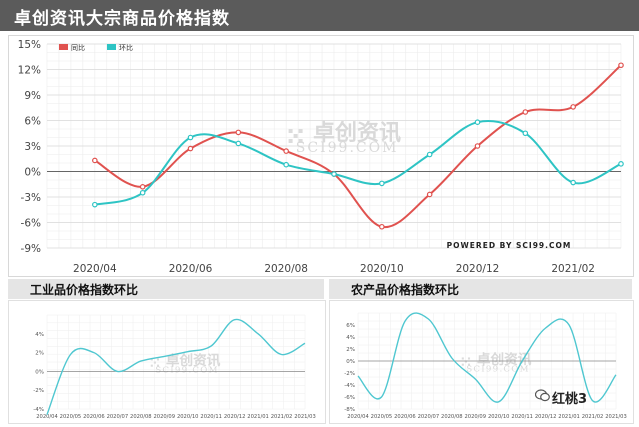 This screenshot has height=427, width=639. Describe the element at coordinates (509, 245) in the screenshot. I see `powered-by-label: POWERED BY SCI99.COM` at that location.